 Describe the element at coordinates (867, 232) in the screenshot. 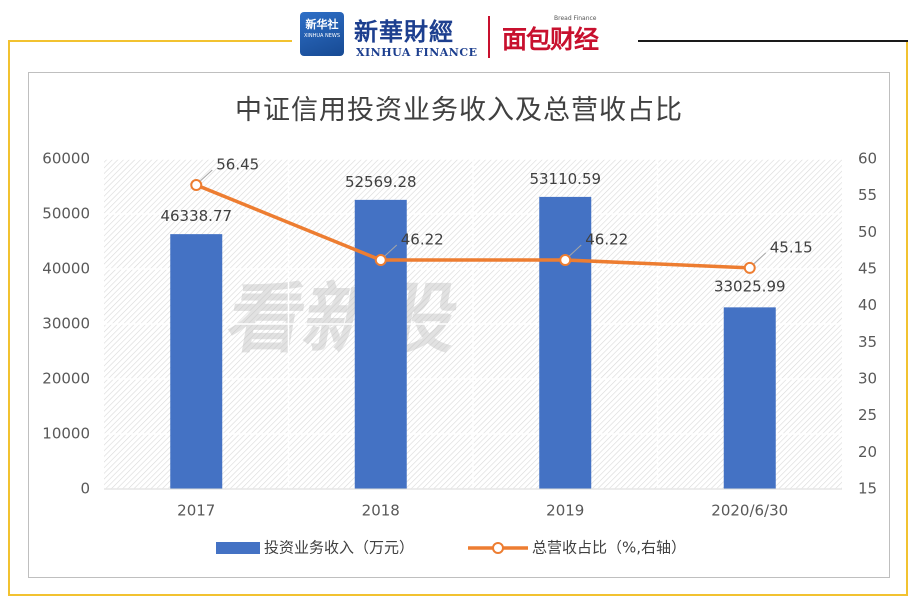

I see `y-right-tick-label: 50` at that location.